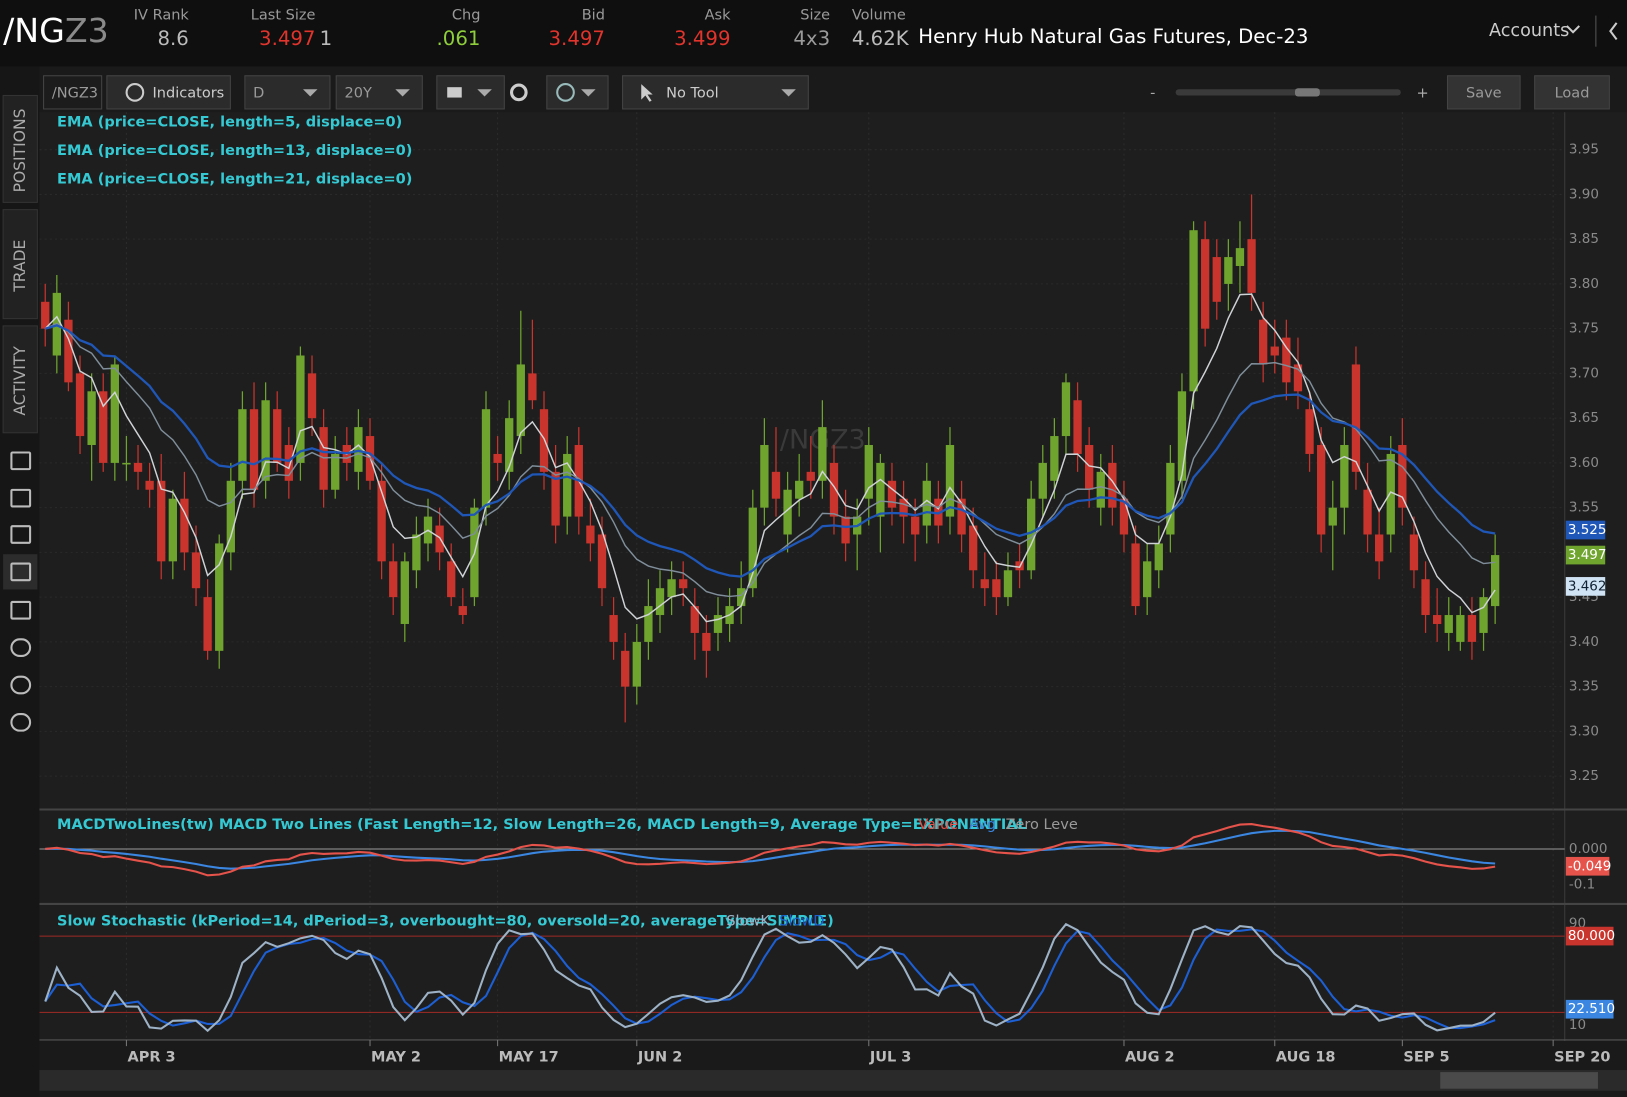 This screenshot has height=1097, width=1627. Describe the element at coordinates (770, 849) in the screenshot. I see `macd-avg-line` at that location.